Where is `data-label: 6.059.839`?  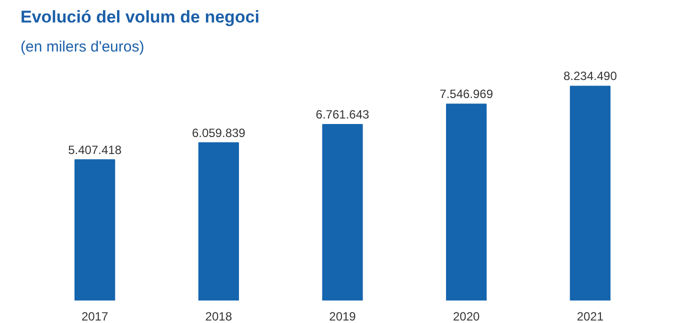
data-label: 6.059.839 is located at coordinates (219, 133).